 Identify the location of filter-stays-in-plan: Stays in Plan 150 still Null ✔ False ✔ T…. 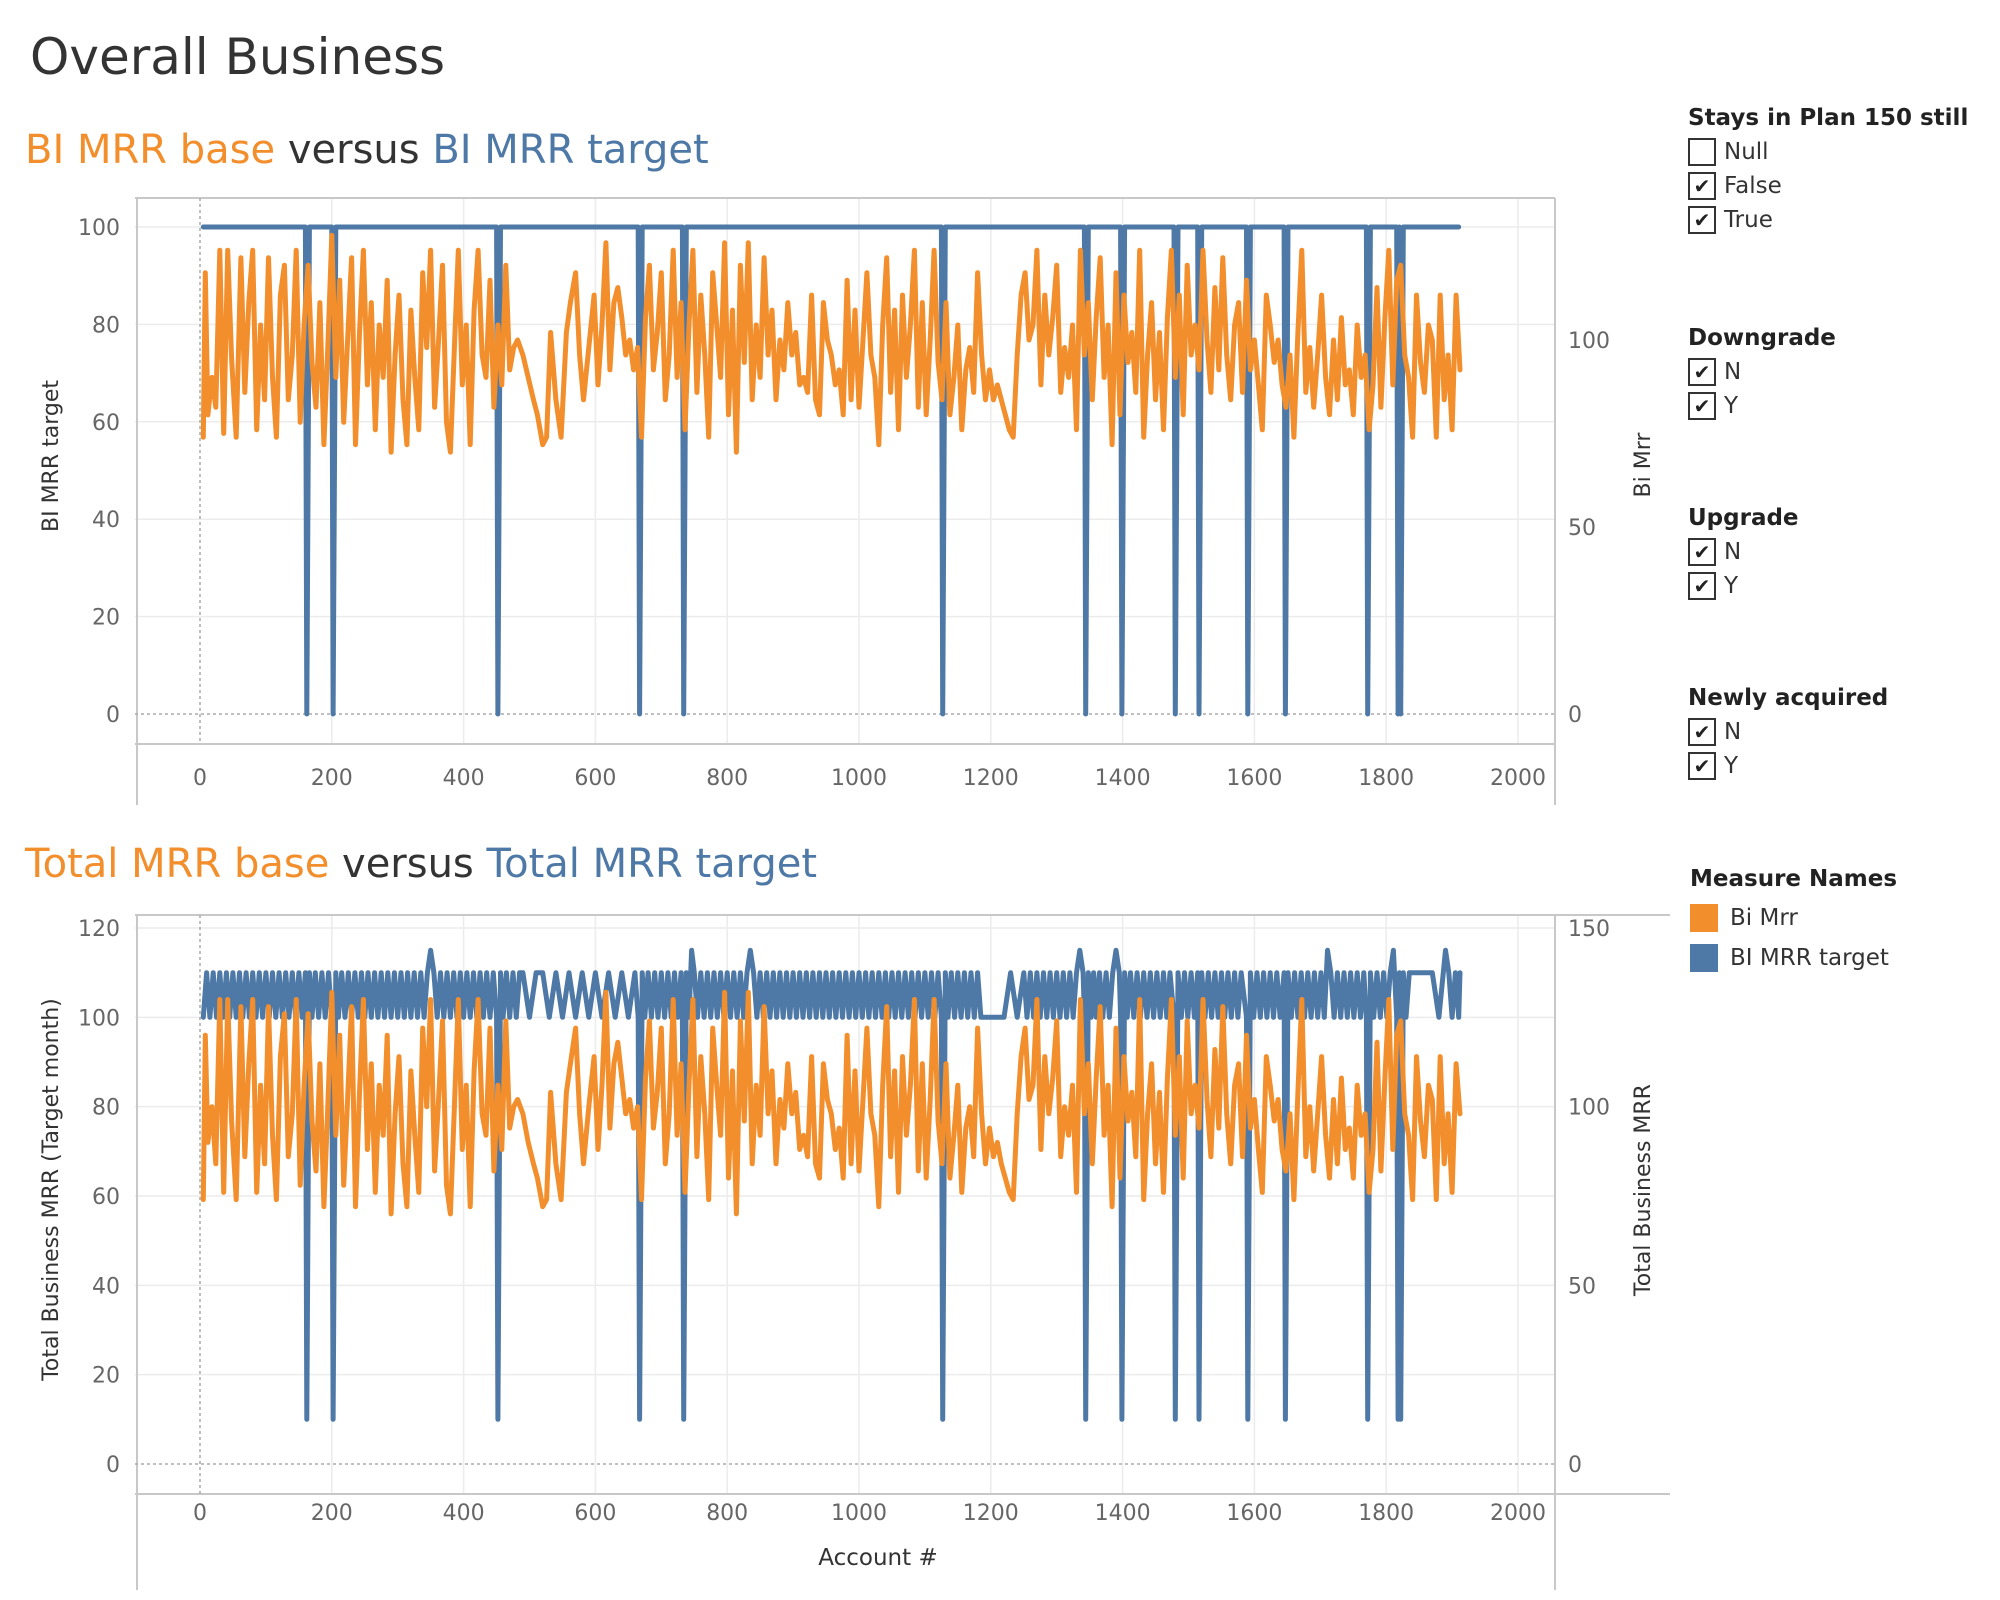
(1828, 171).